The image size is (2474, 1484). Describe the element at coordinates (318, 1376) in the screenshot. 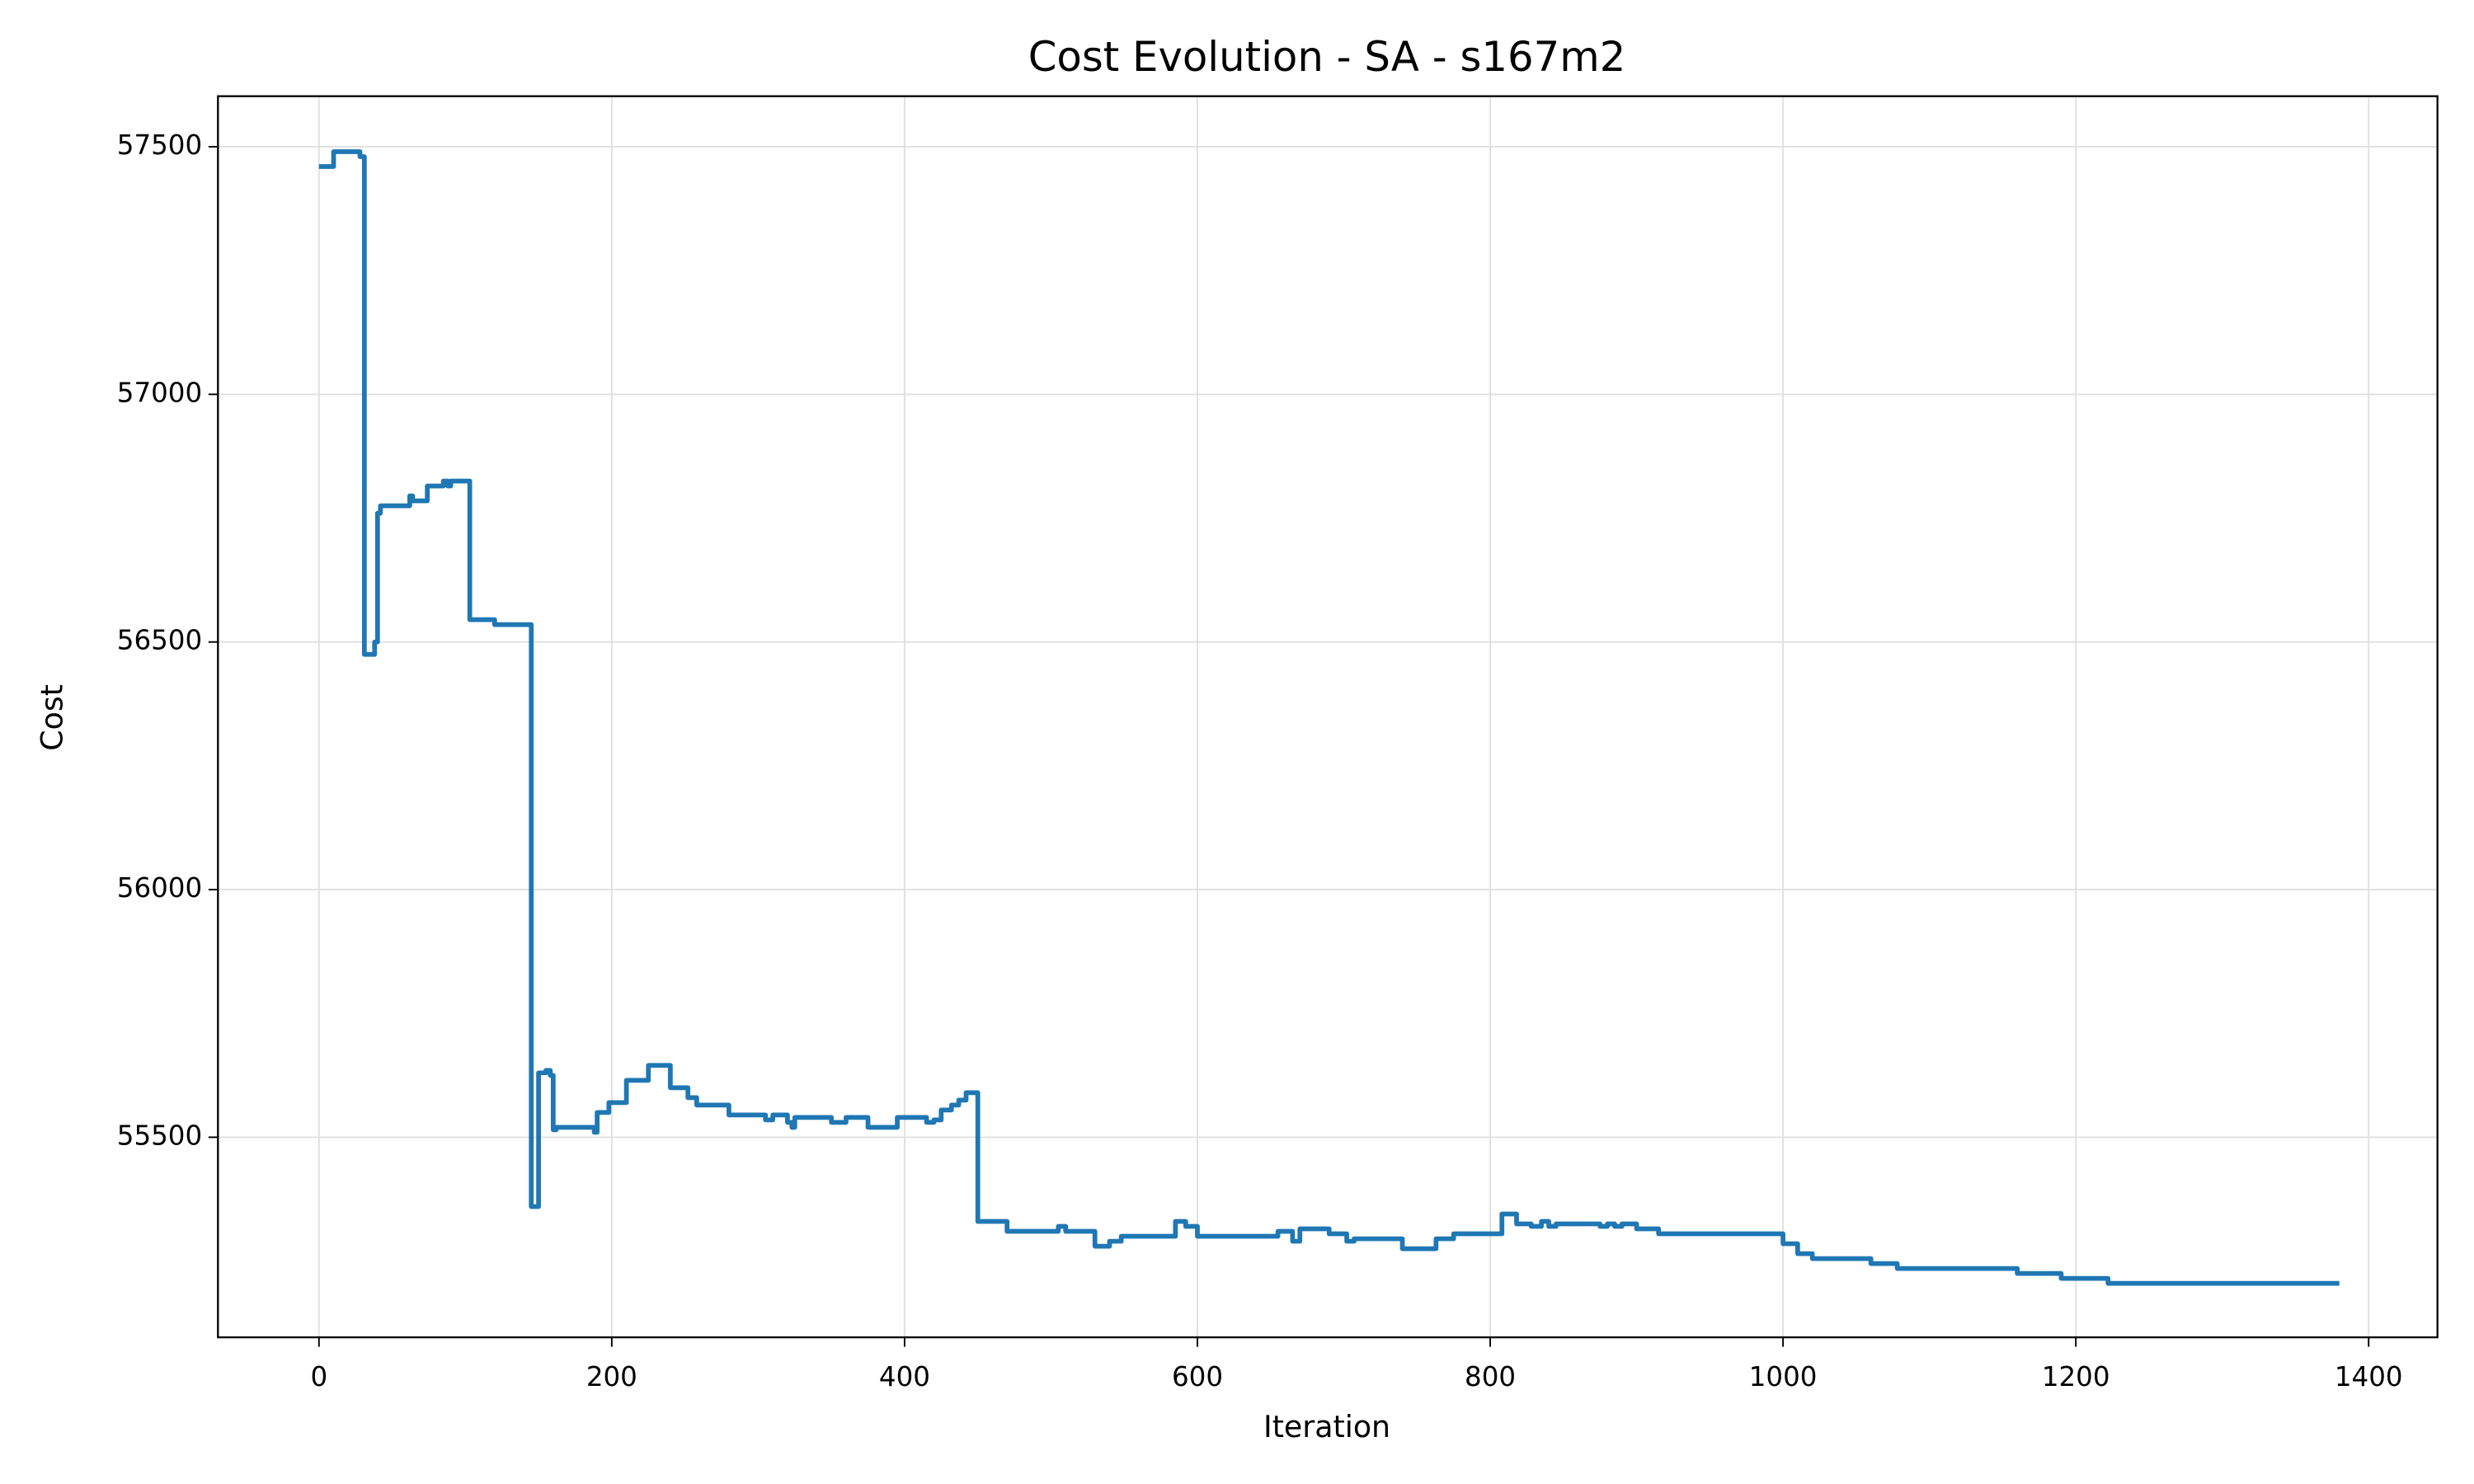

I see `x-tick-label: 0` at that location.